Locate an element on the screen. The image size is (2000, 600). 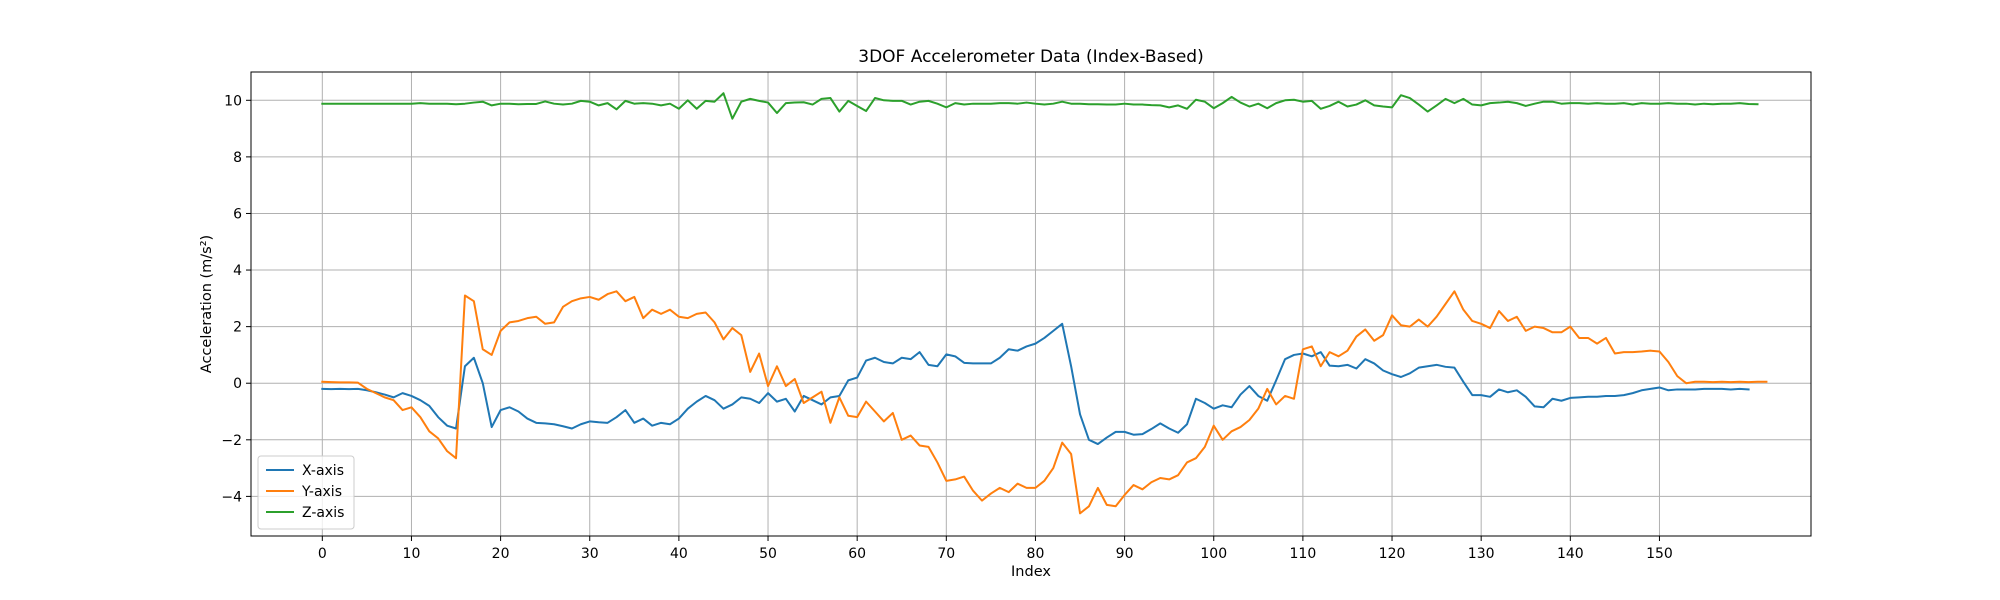
x-tick-label: 50 is located at coordinates (768, 554).